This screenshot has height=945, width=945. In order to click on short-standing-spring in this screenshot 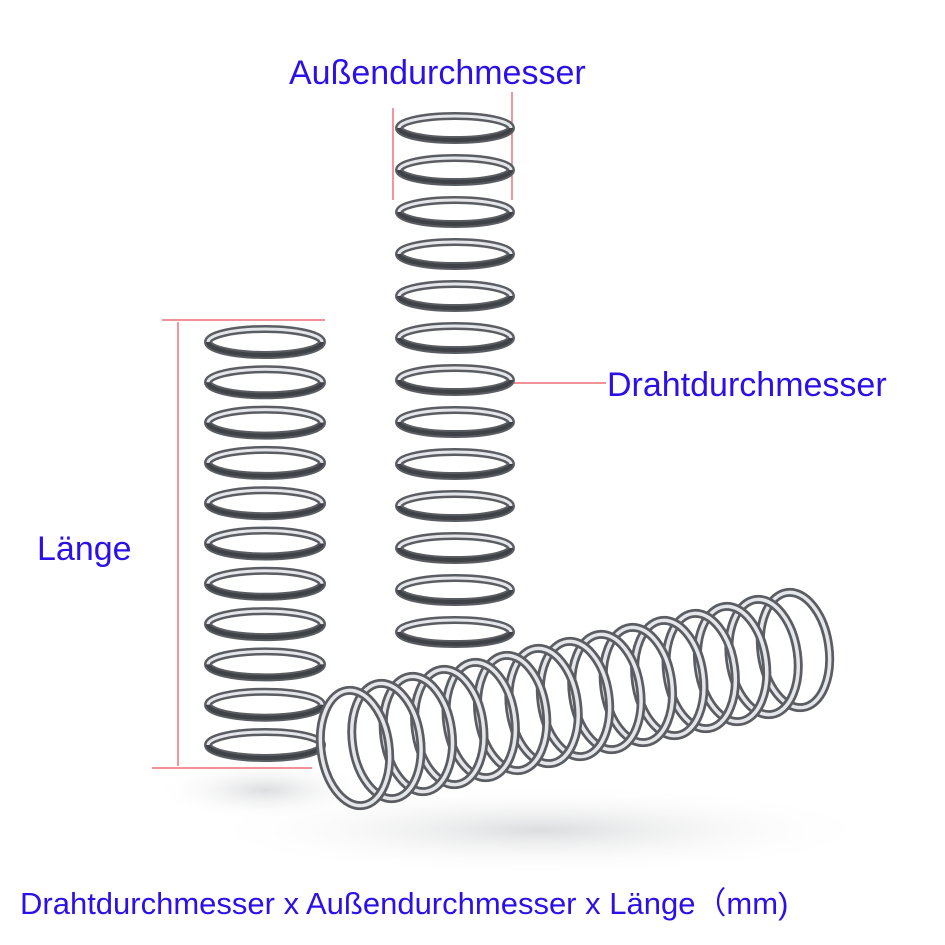, I will do `click(265, 543)`.